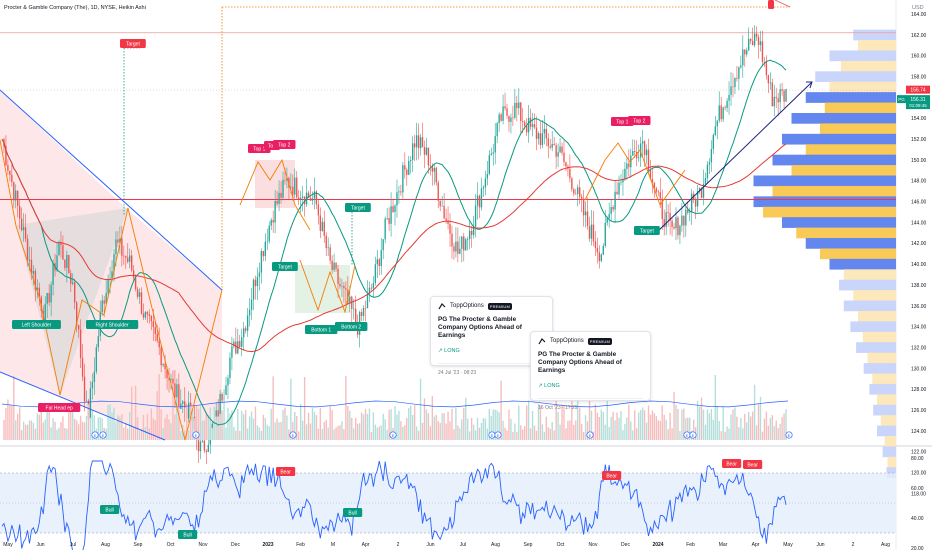 This screenshot has width=932, height=555. Describe the element at coordinates (112, 324) in the screenshot. I see `right-shoulder-label: Right Shoulder` at that location.